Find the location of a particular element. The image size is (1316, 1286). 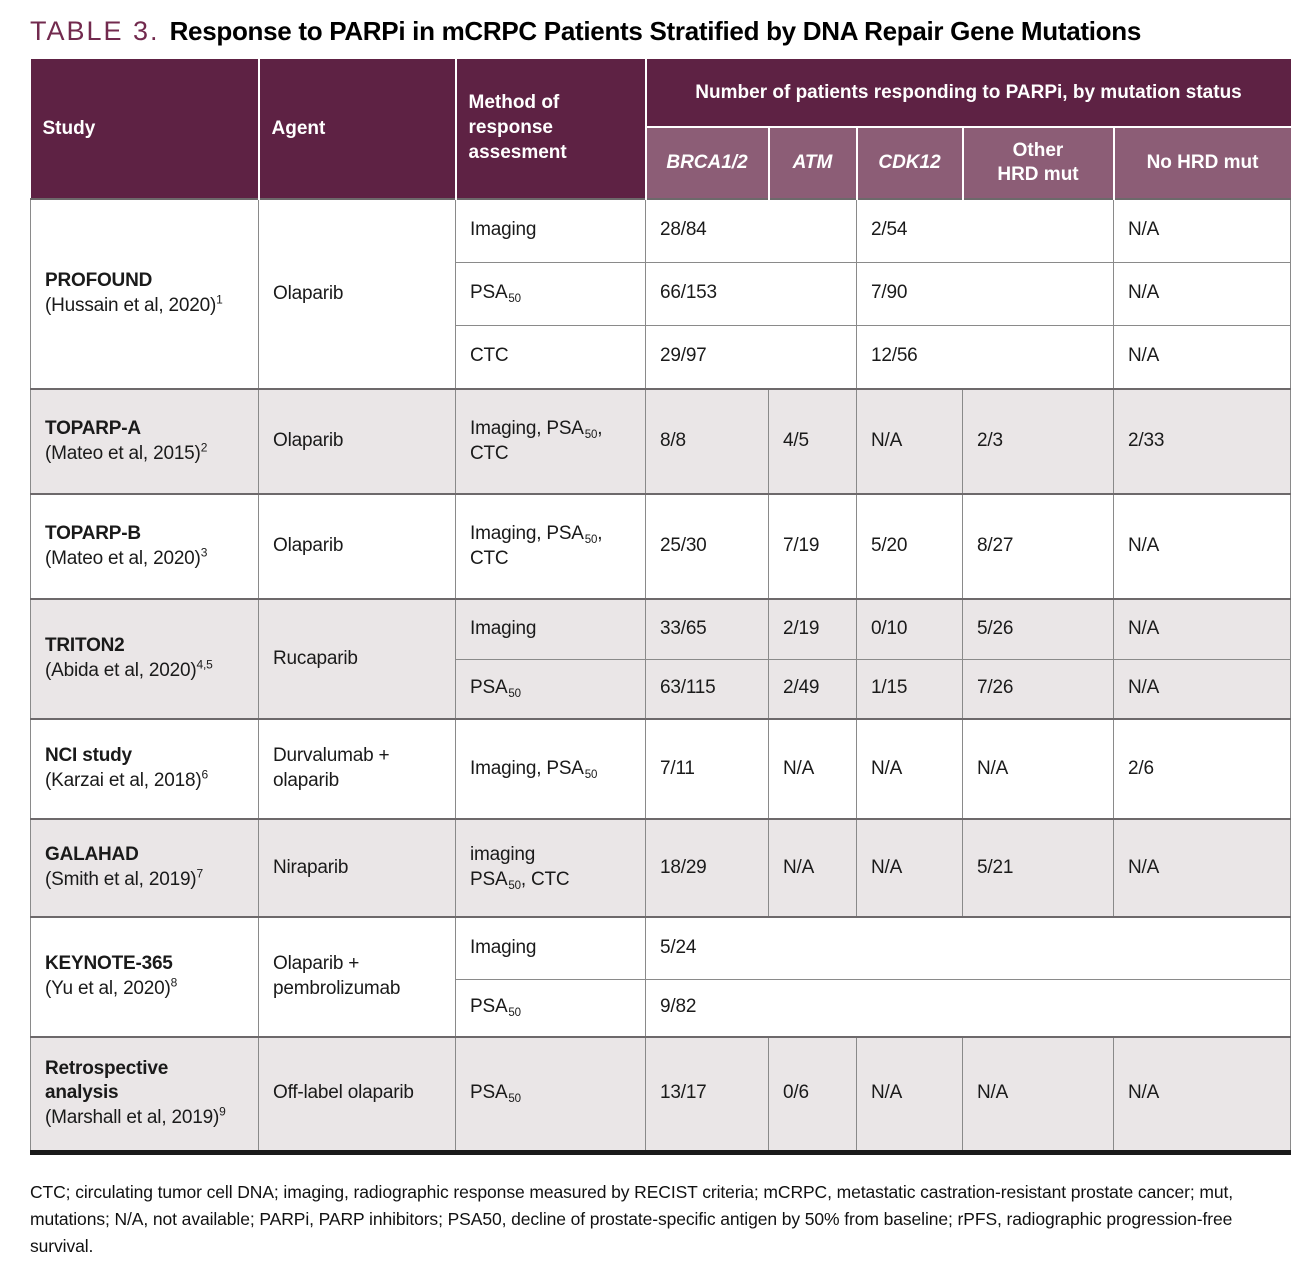

study-cell: PROFOUND (Hussain et al, 2020)1 is located at coordinates (144, 294).